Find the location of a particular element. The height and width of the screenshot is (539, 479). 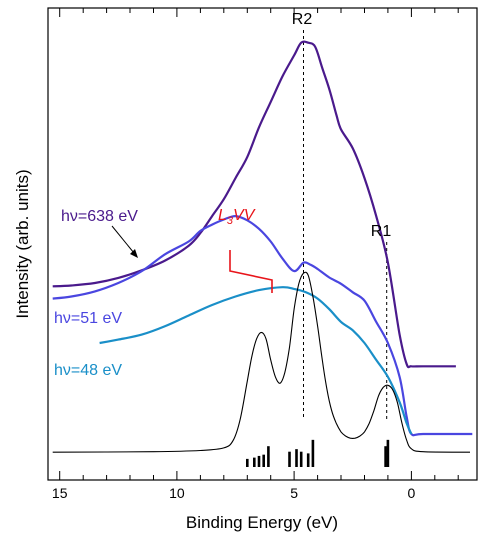

x-tick-label: 10 is located at coordinates (177, 493).